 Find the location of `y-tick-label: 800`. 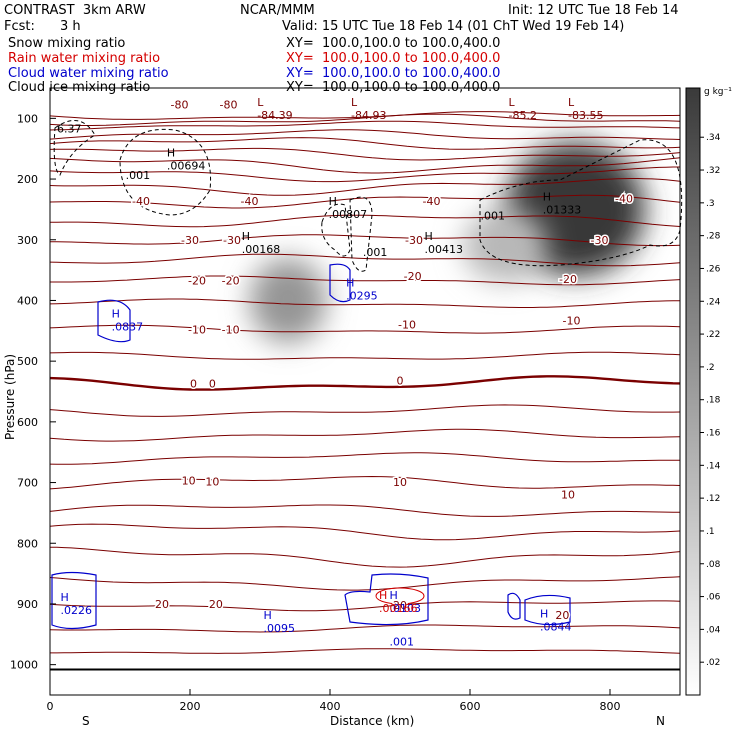

y-tick-label: 800 is located at coordinates (27, 543).